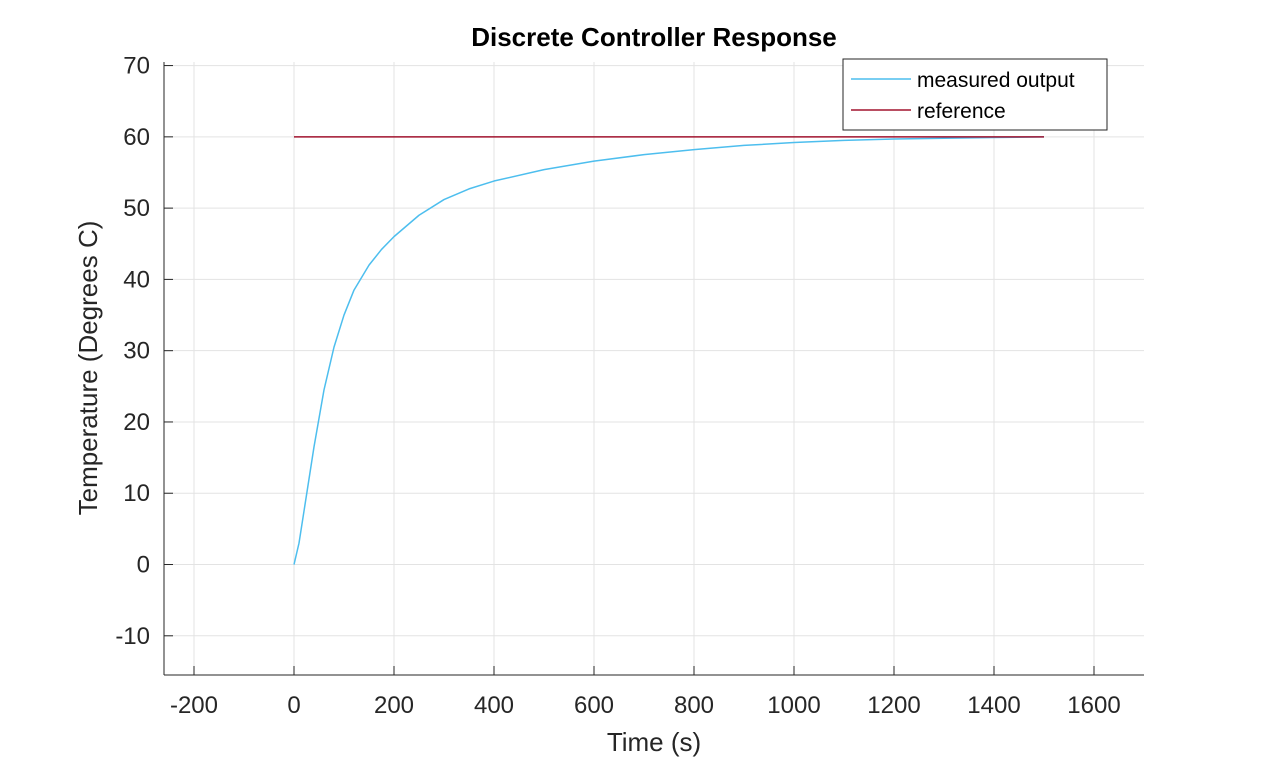 This screenshot has height=759, width=1264. Describe the element at coordinates (136, 493) in the screenshot. I see `y-tick-label: 10` at that location.